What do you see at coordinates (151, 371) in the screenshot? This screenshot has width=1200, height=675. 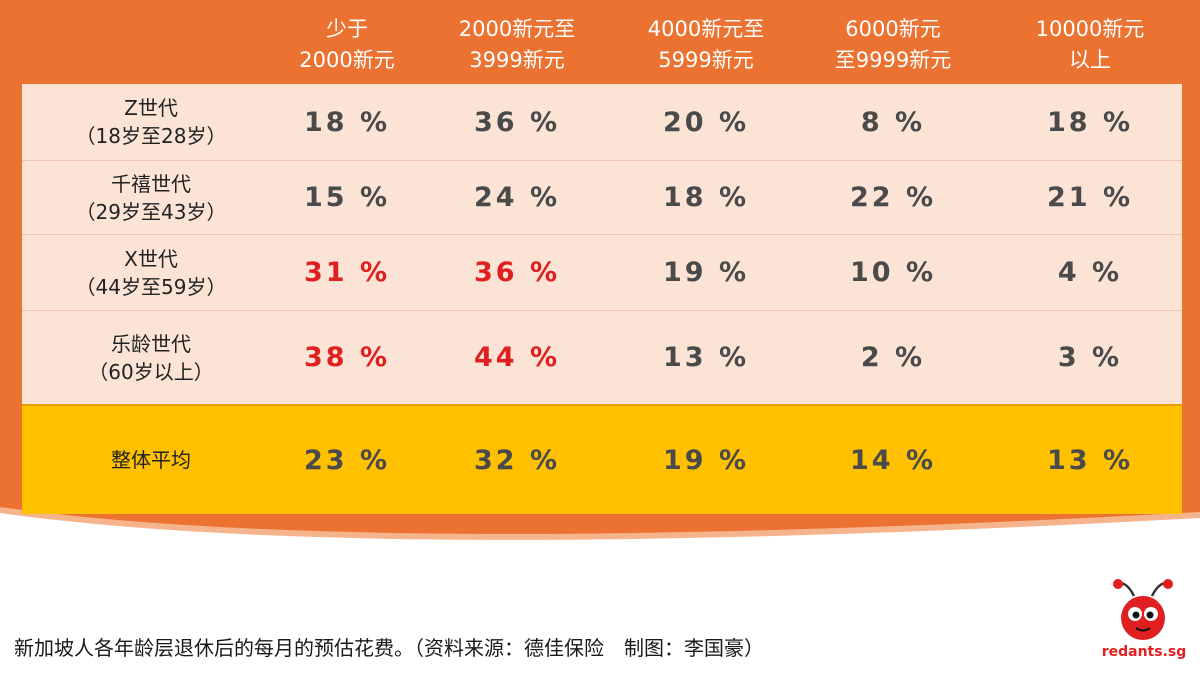 I see `row-label-line: （60岁以上）` at bounding box center [151, 371].